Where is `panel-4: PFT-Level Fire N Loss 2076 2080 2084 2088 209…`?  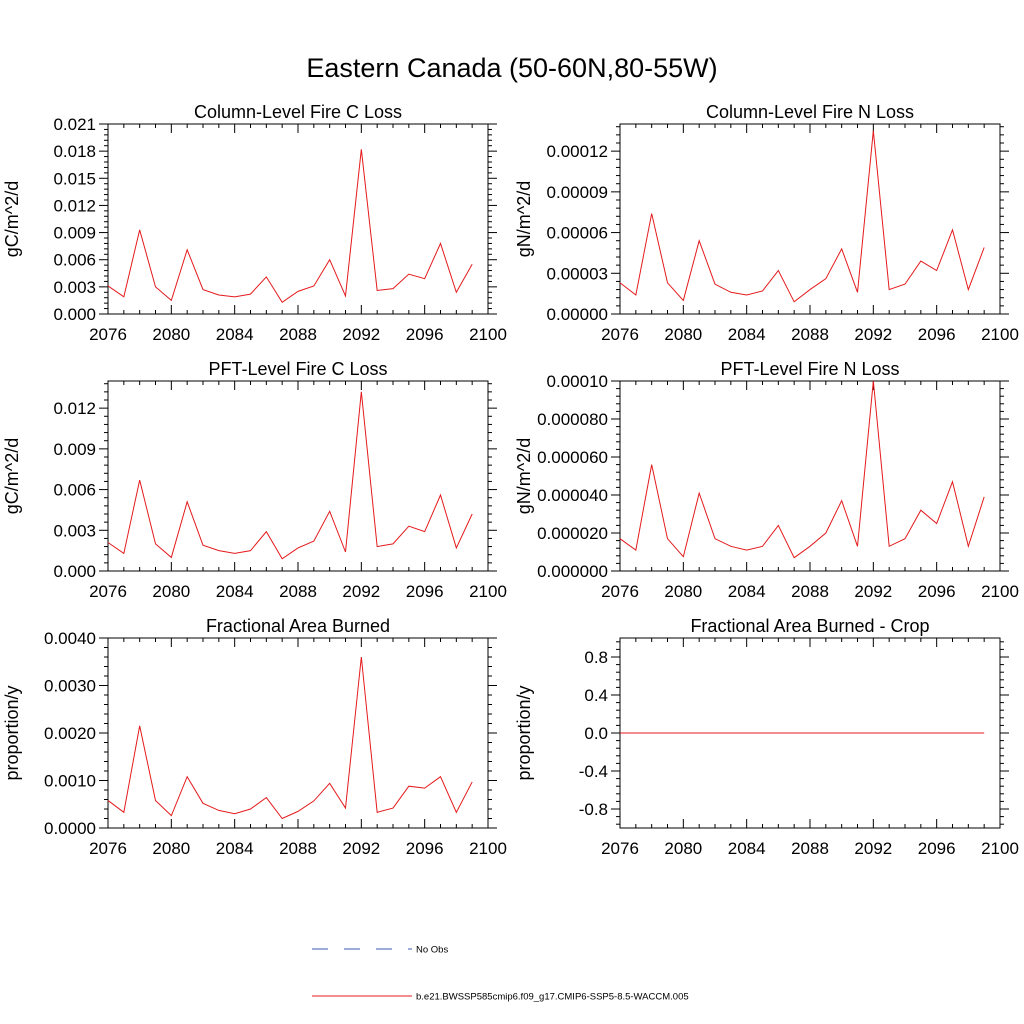
panel-4: PFT-Level Fire N Loss 2076 2080 2084 2088 209… is located at coordinates (766, 480).